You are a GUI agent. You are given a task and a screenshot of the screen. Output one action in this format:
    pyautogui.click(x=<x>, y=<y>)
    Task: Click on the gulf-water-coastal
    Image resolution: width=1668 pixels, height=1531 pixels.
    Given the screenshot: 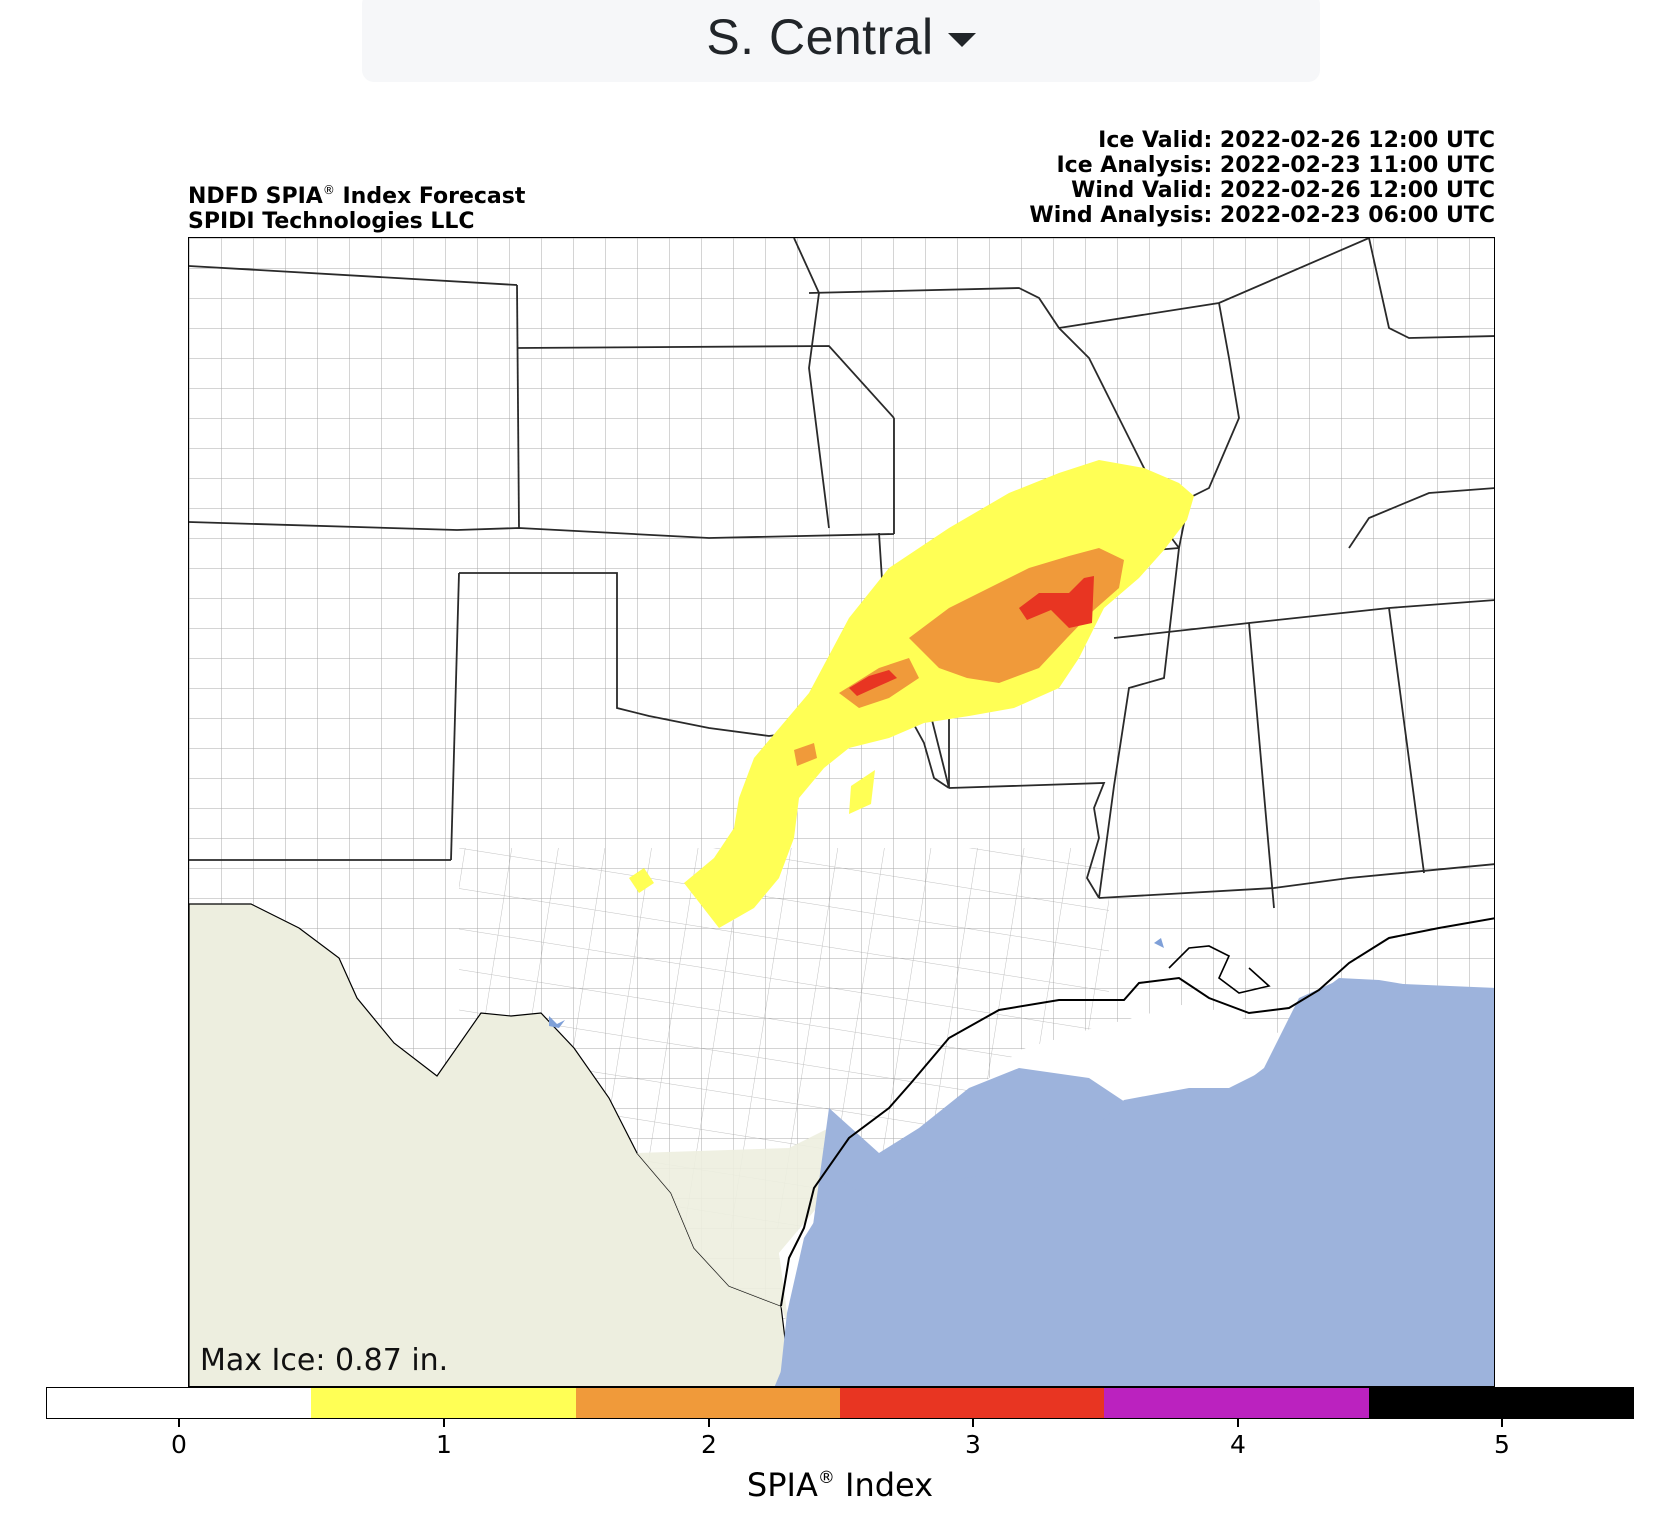 What is the action you would take?
    pyautogui.click(x=1136, y=1182)
    